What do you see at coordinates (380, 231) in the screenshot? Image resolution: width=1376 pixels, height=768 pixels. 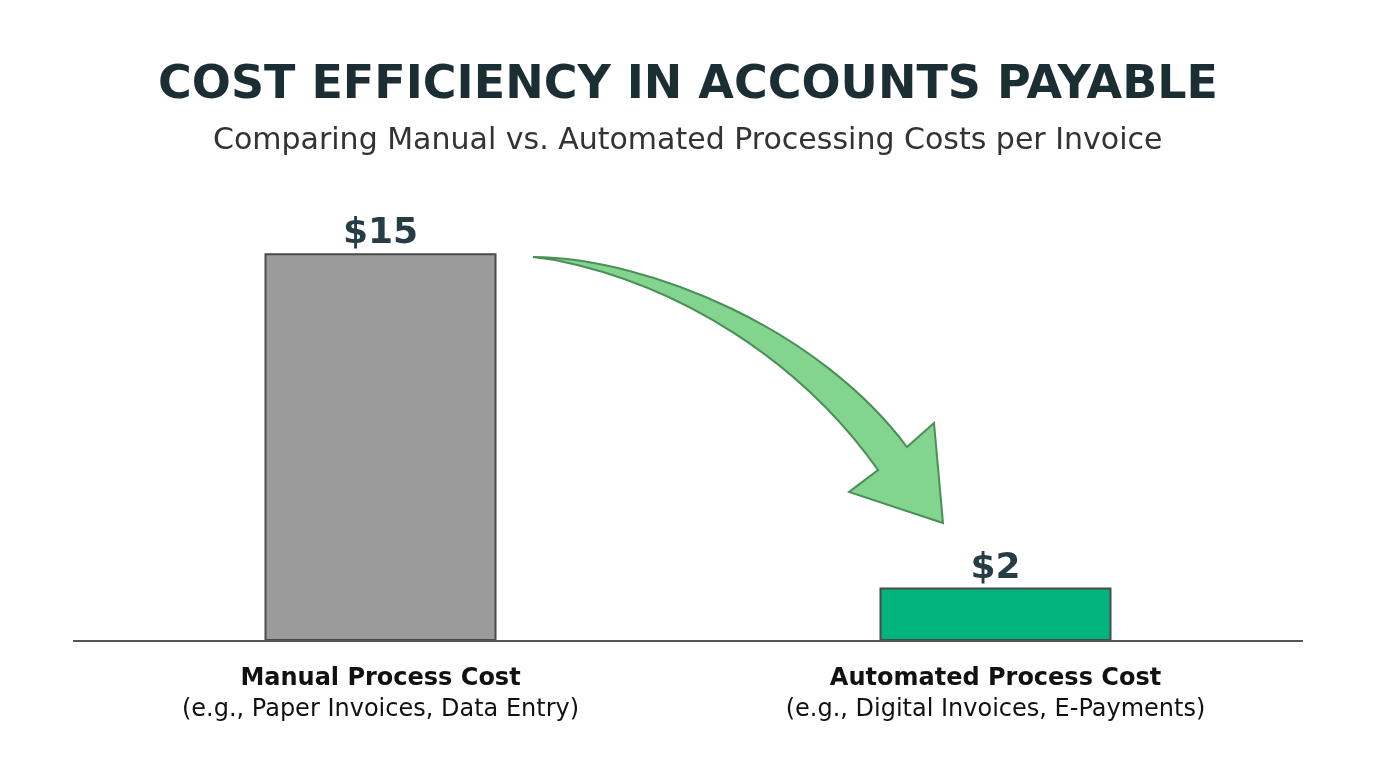 I see `data-label: $15` at bounding box center [380, 231].